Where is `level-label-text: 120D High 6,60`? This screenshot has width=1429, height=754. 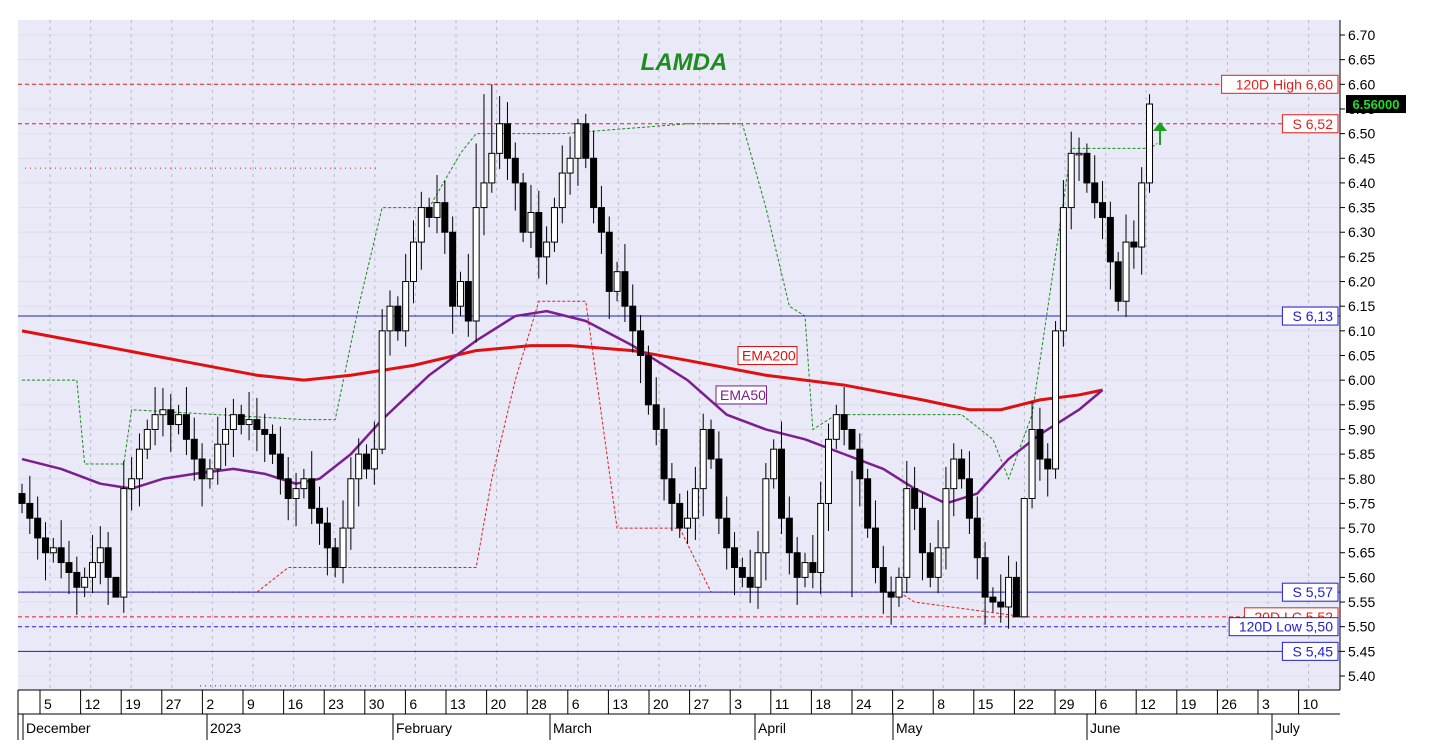 level-label-text: 120D High 6,60 is located at coordinates (1285, 84).